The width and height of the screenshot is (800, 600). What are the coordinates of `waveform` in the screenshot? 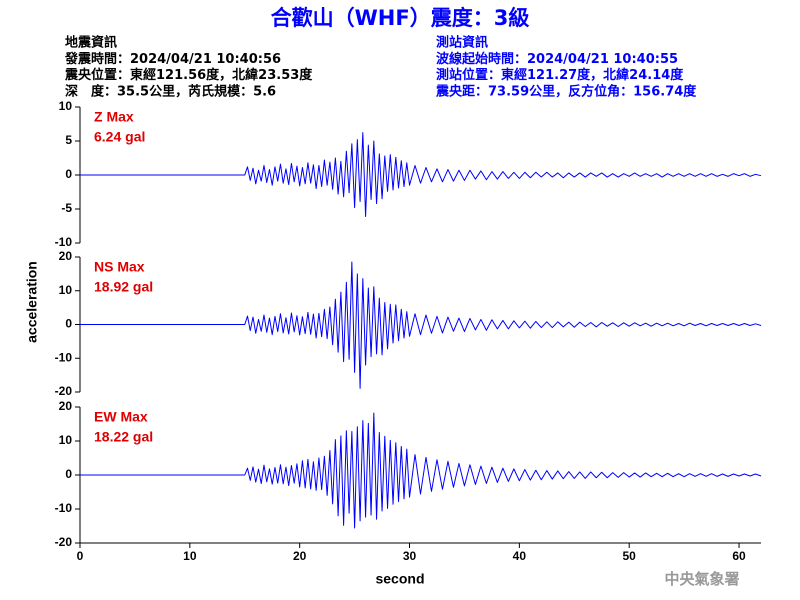 It's located at (421, 174).